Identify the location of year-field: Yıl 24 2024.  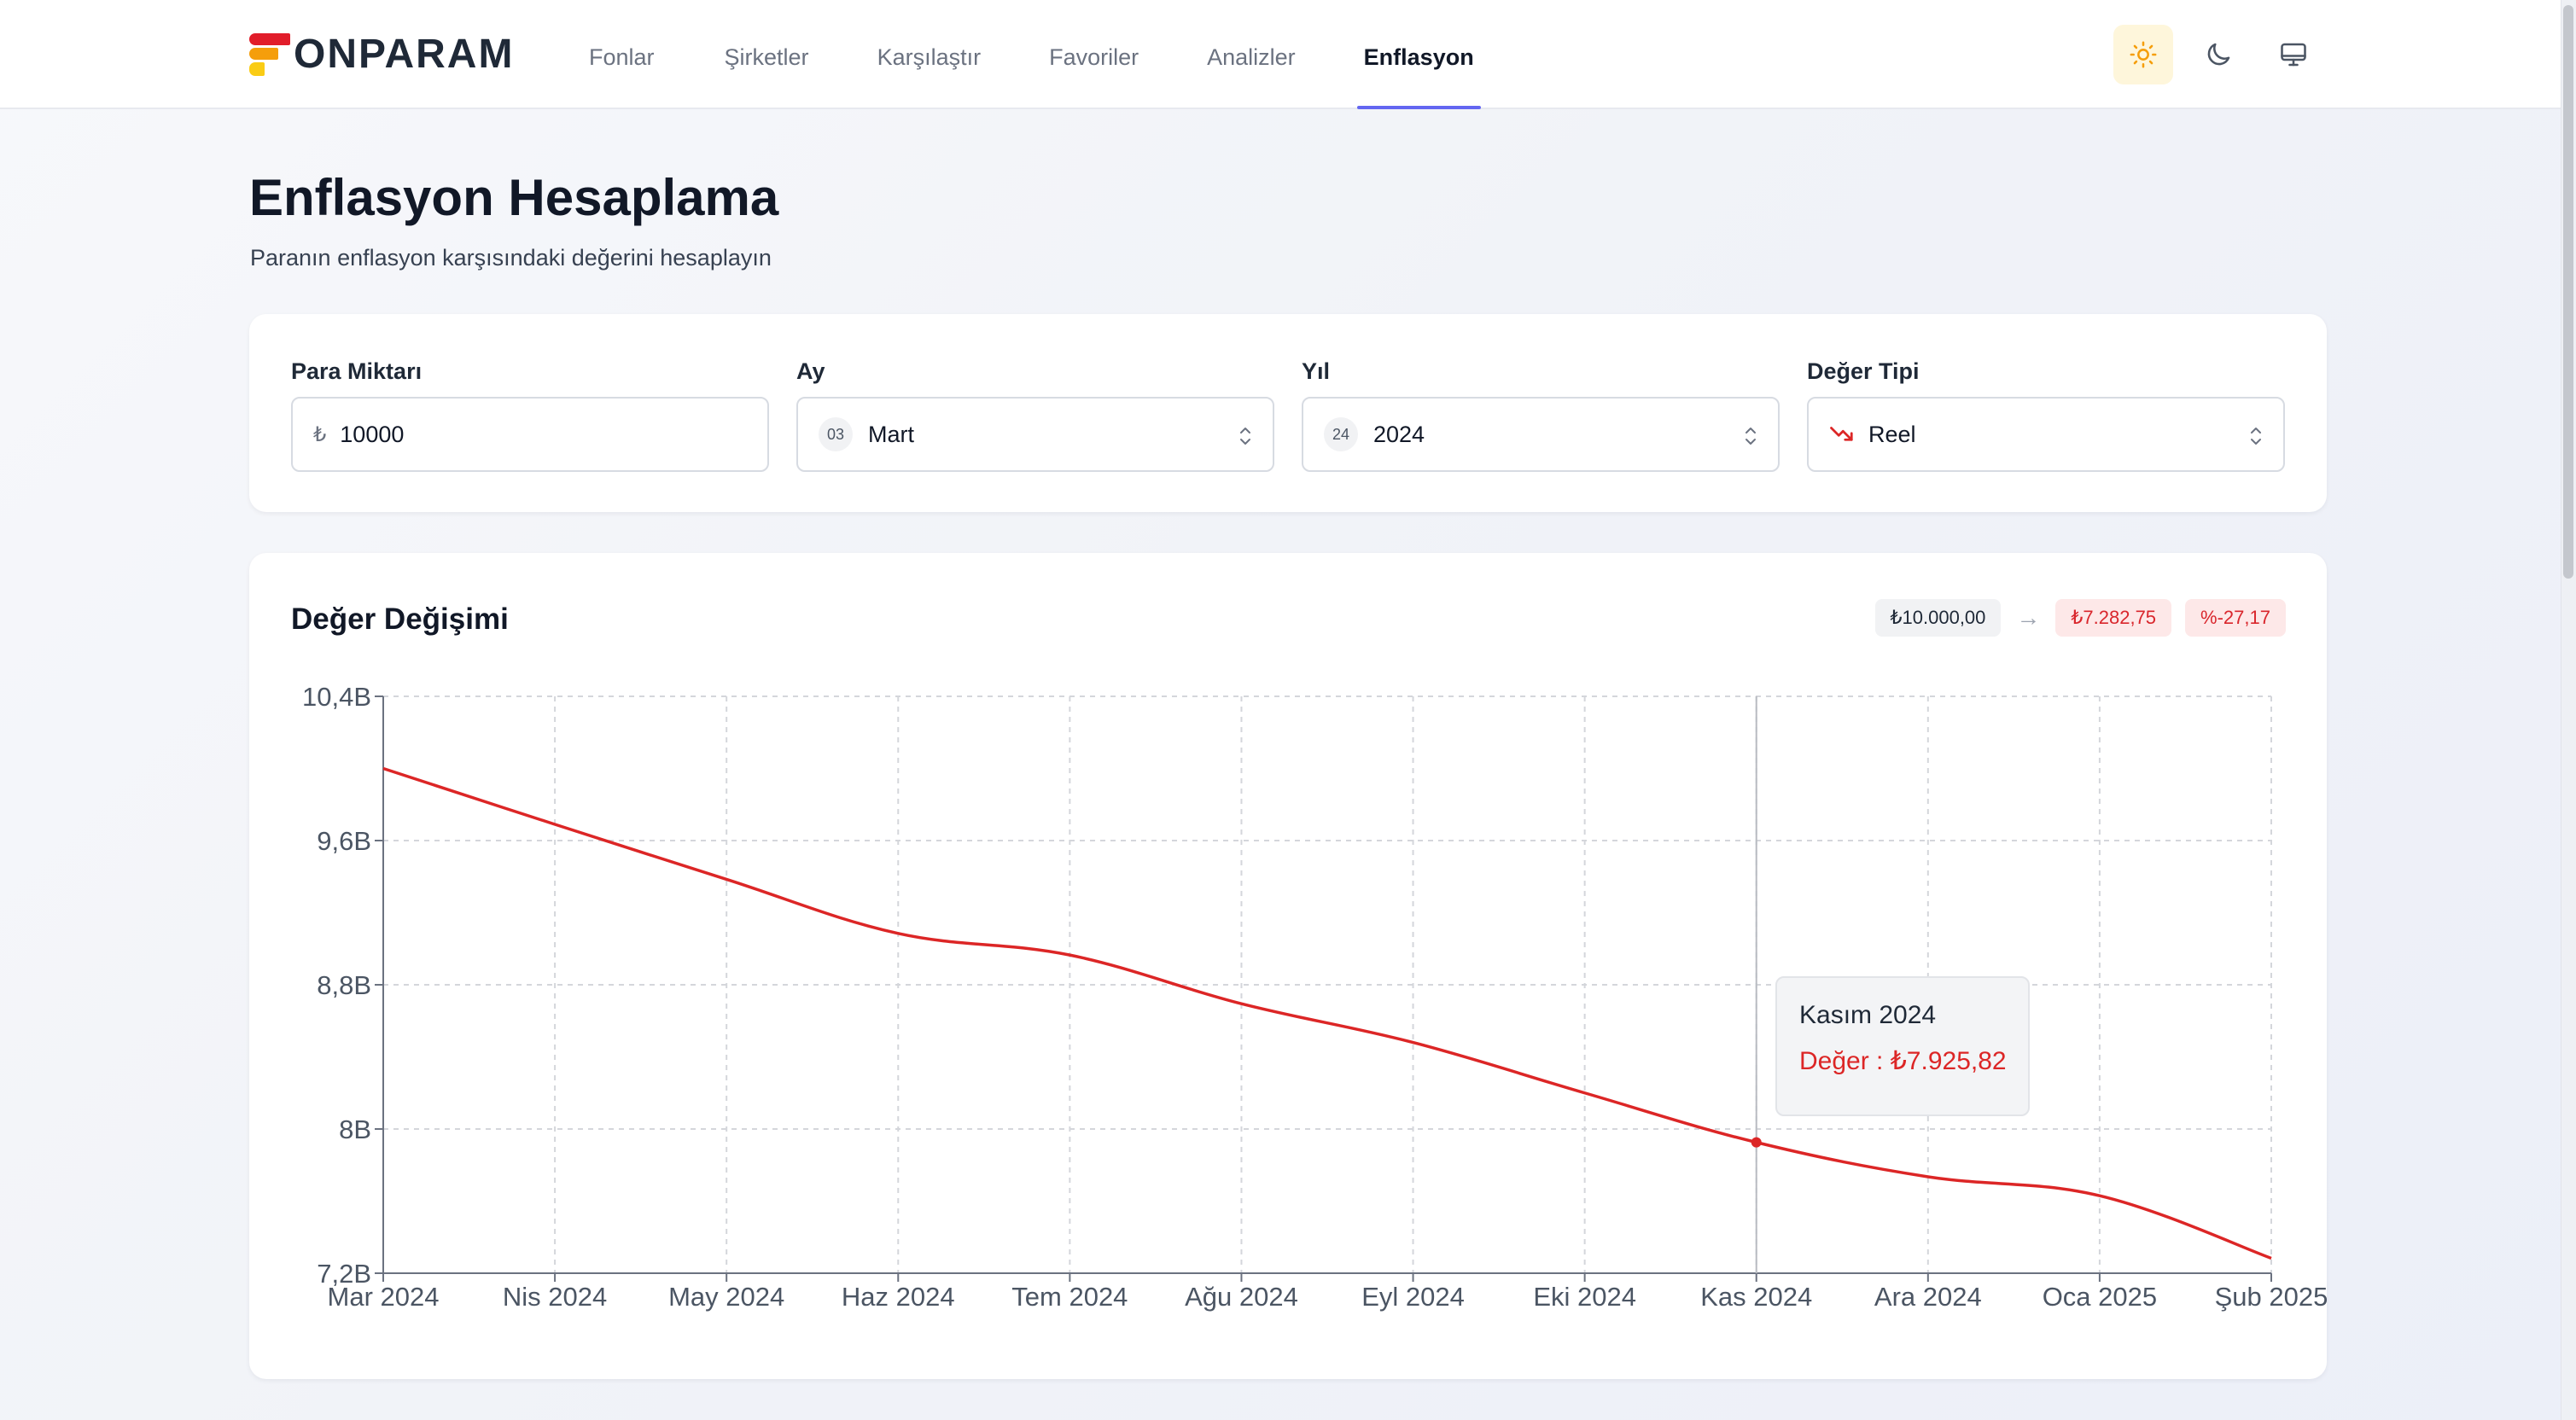
(1541, 414).